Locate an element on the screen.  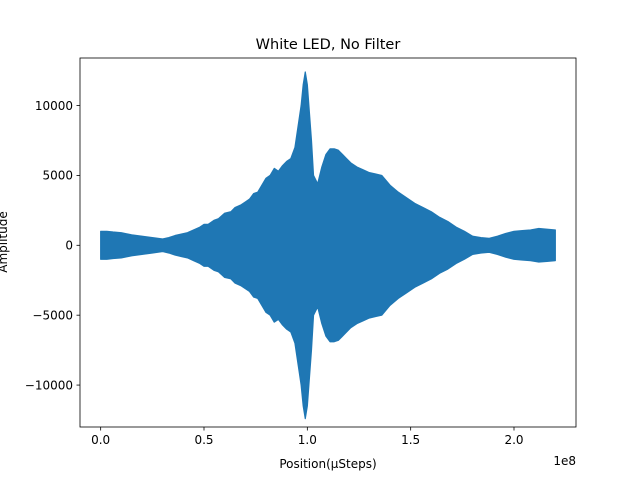
x-tick-label: 1.5 is located at coordinates (410, 440).